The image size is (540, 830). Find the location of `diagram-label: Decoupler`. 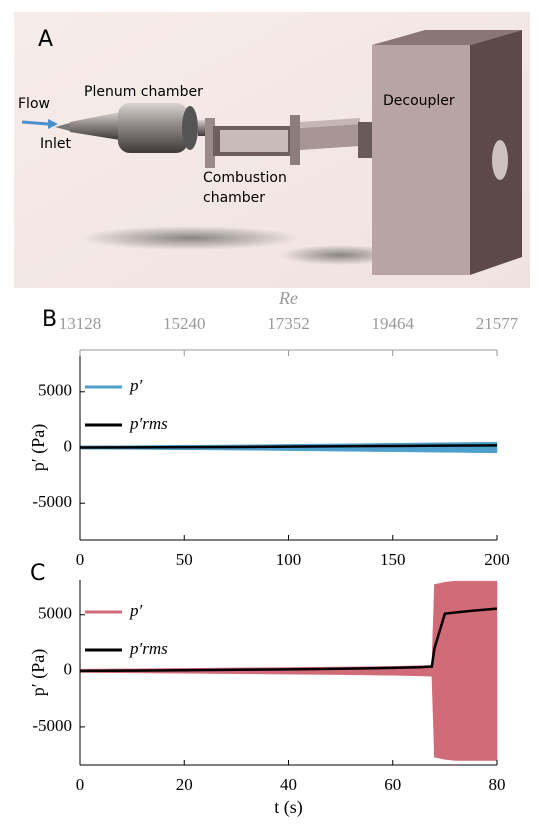

diagram-label: Decoupler is located at coordinates (419, 101).